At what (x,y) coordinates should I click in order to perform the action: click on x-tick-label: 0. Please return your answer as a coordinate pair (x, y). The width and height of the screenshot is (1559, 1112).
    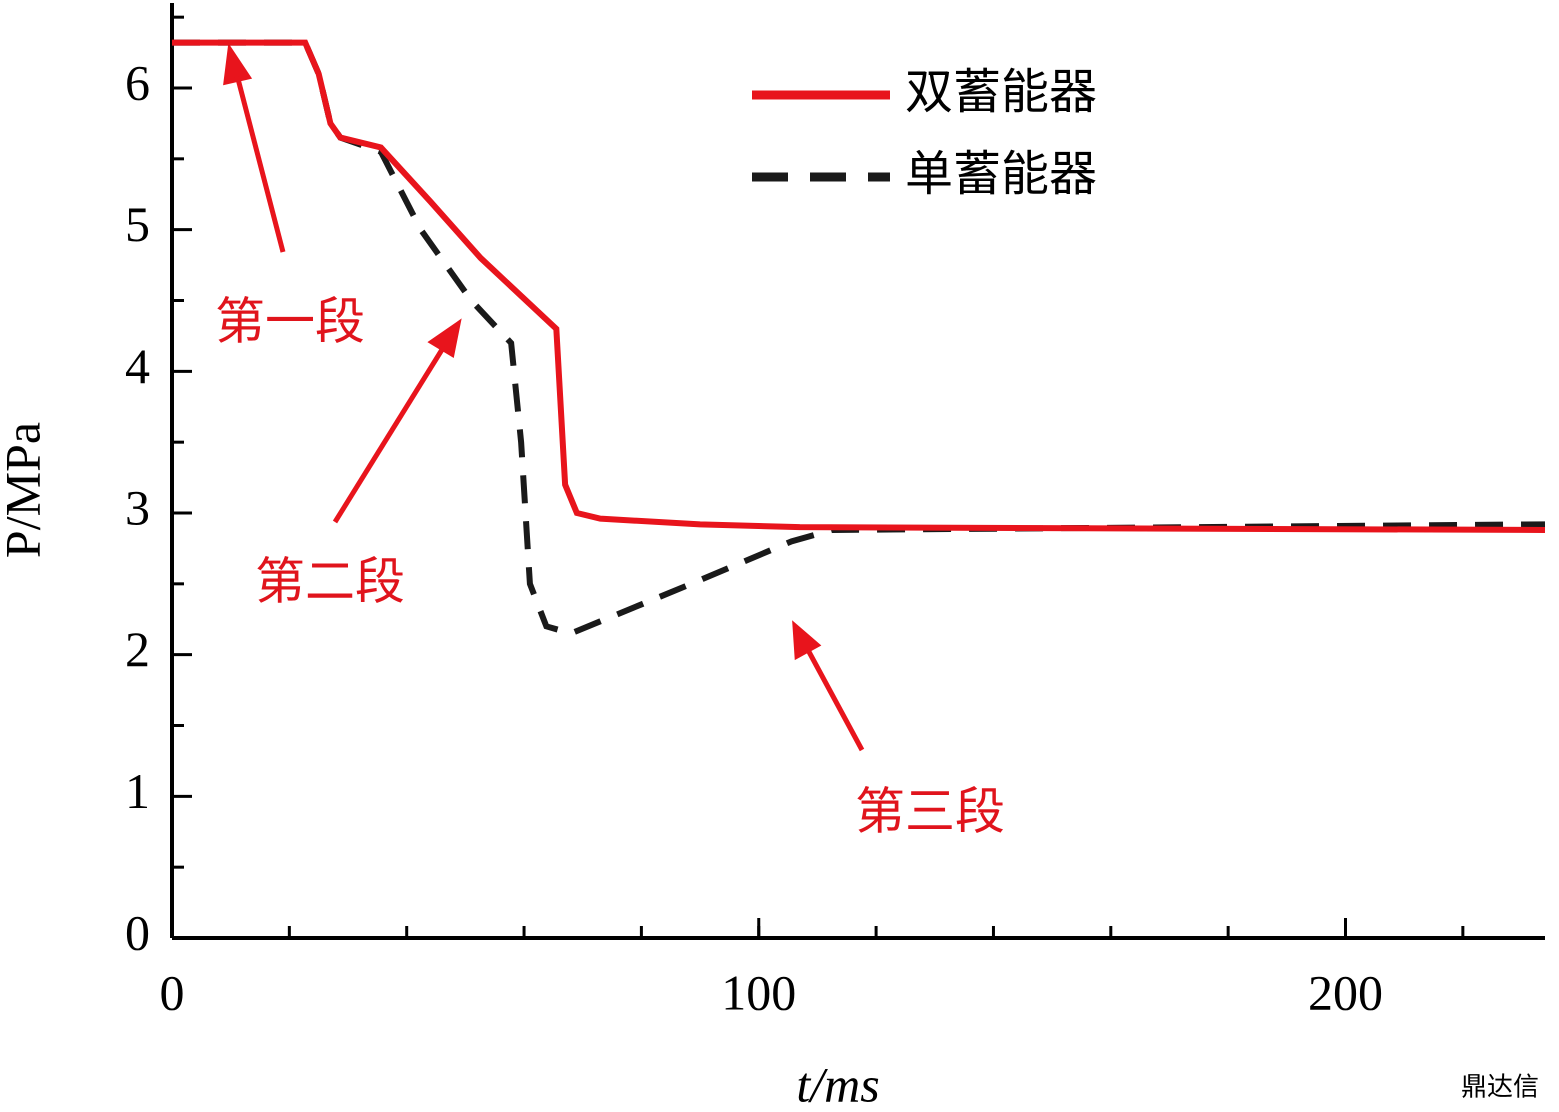
    Looking at the image, I should click on (172, 992).